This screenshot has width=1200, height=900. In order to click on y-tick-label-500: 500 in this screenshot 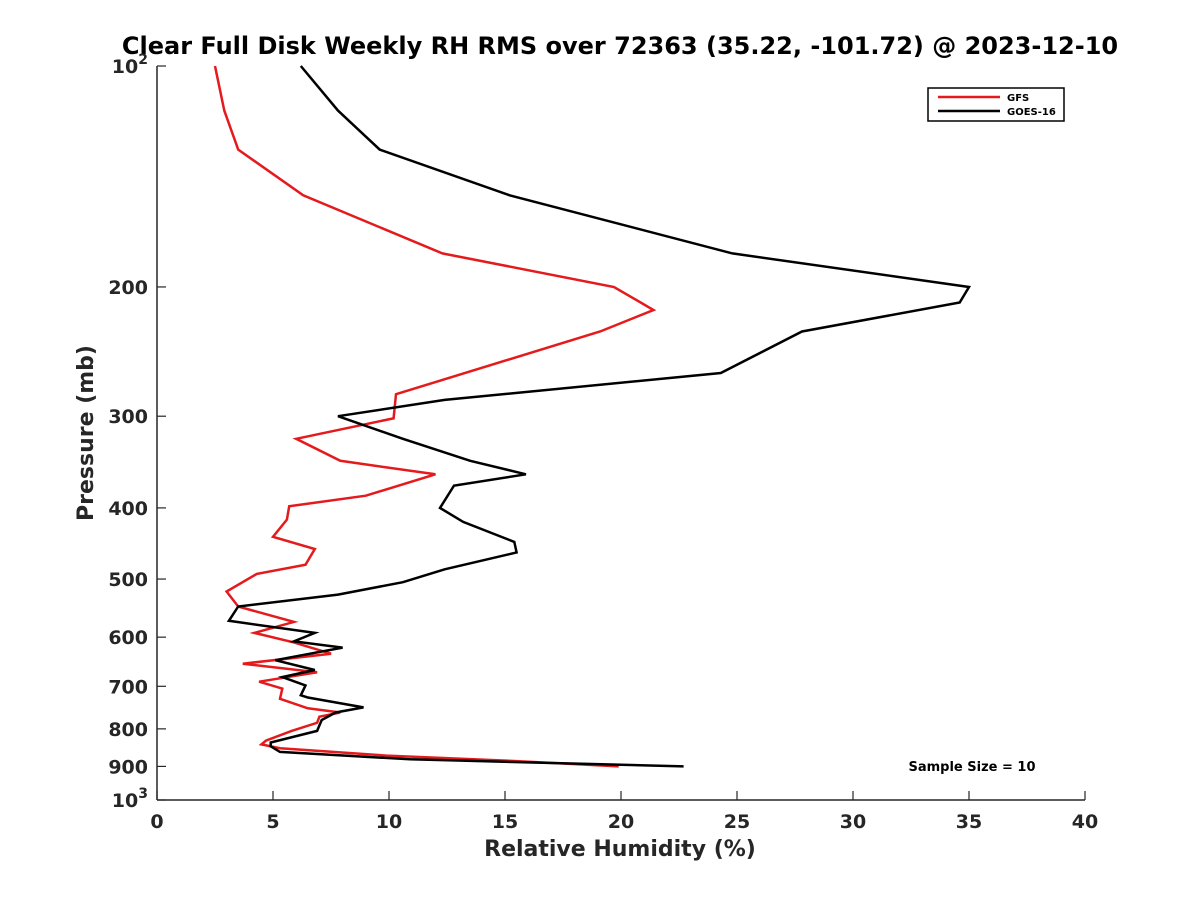, I will do `click(128, 580)`.